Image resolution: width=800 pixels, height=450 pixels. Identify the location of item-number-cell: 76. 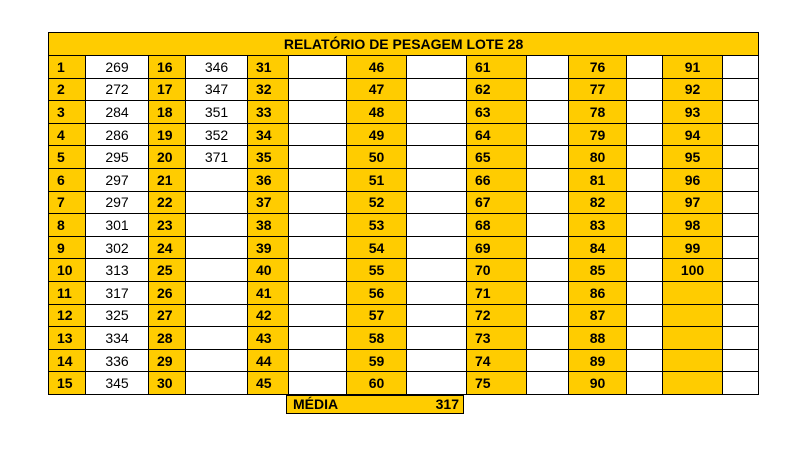
(597, 67).